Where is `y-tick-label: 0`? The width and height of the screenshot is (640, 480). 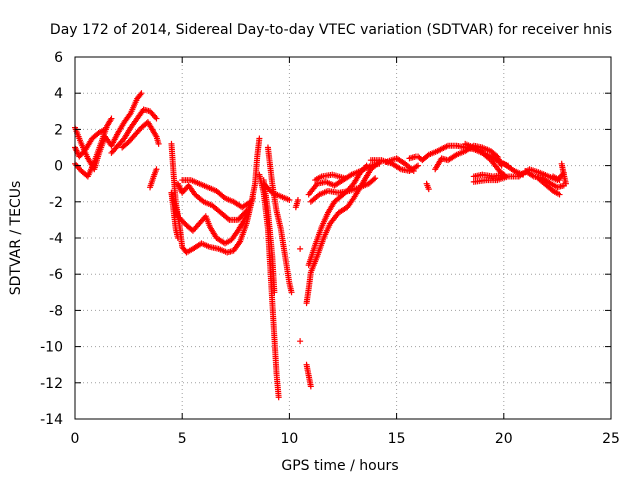
y-tick-label: 0 is located at coordinates (58, 167).